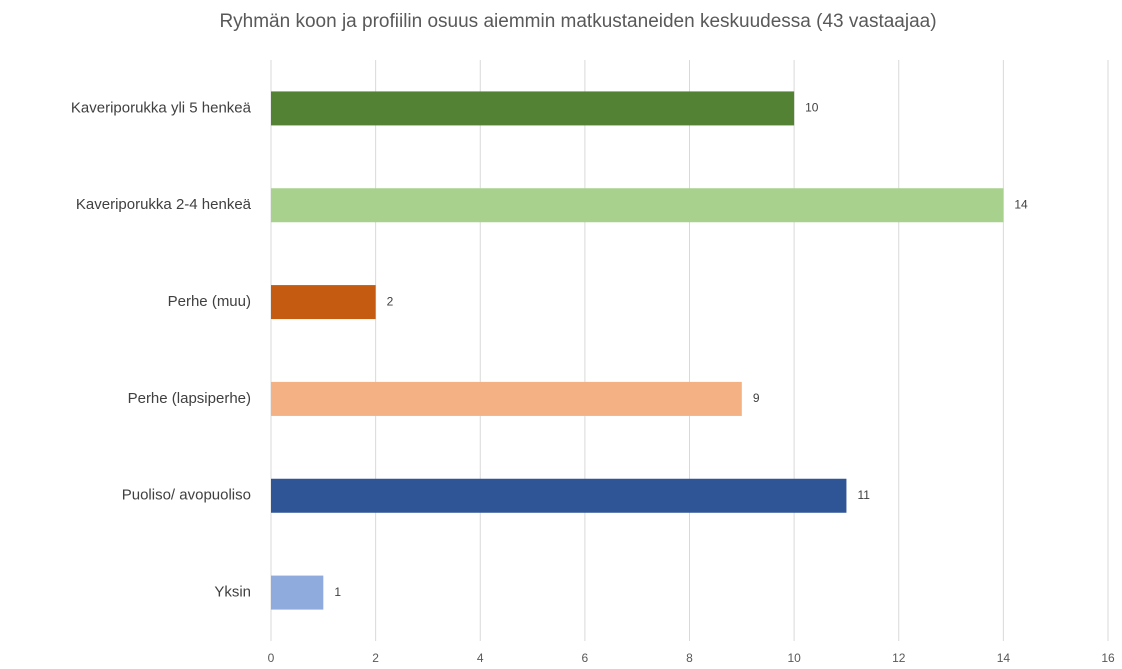  I want to click on x-tick-label: 0, so click(271, 658).